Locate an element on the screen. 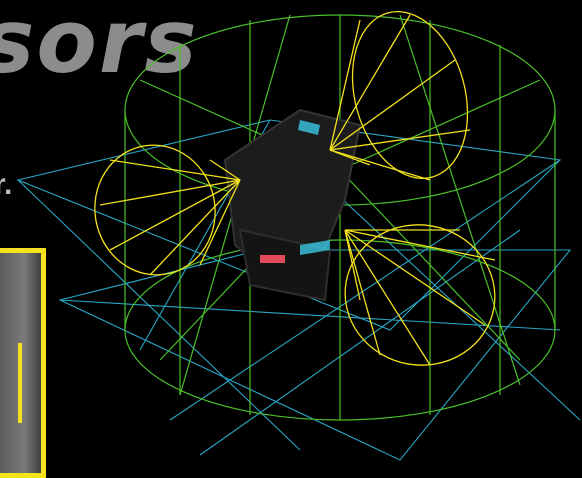 The width and height of the screenshot is (582, 478). robot-body is located at coordinates (292, 205).